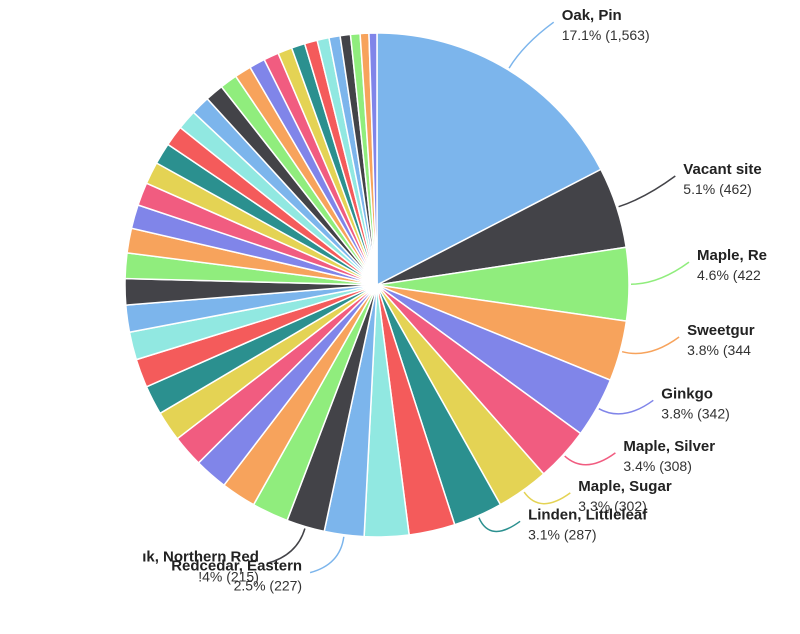  I want to click on slice-label-value: 3.8% (342), so click(695, 413).